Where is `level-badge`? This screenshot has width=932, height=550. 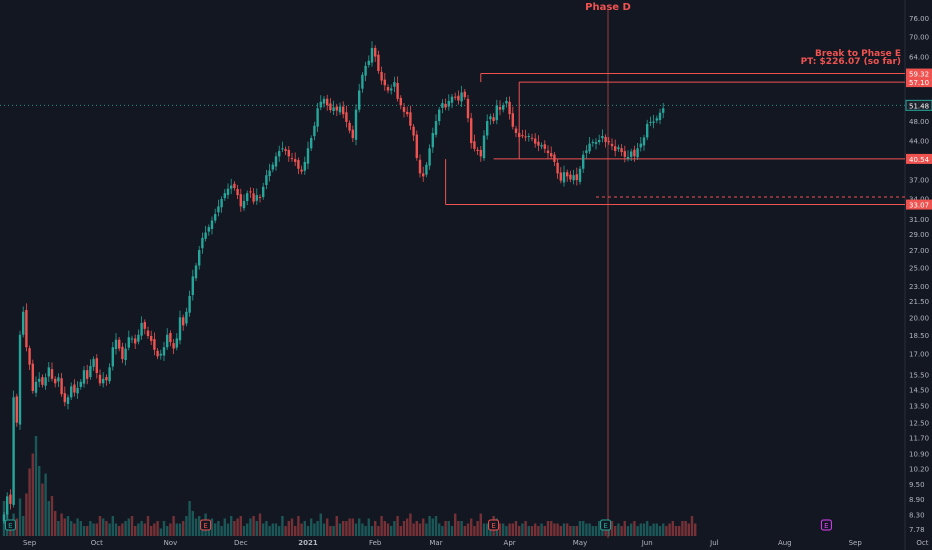 level-badge is located at coordinates (919, 73).